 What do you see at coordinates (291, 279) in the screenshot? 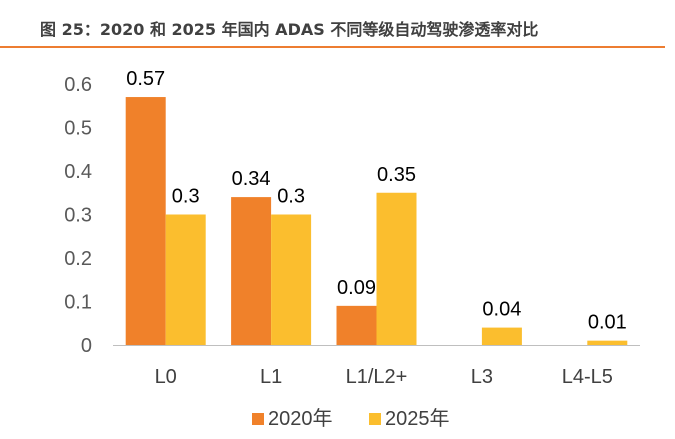
I see `bar-2025-l1` at bounding box center [291, 279].